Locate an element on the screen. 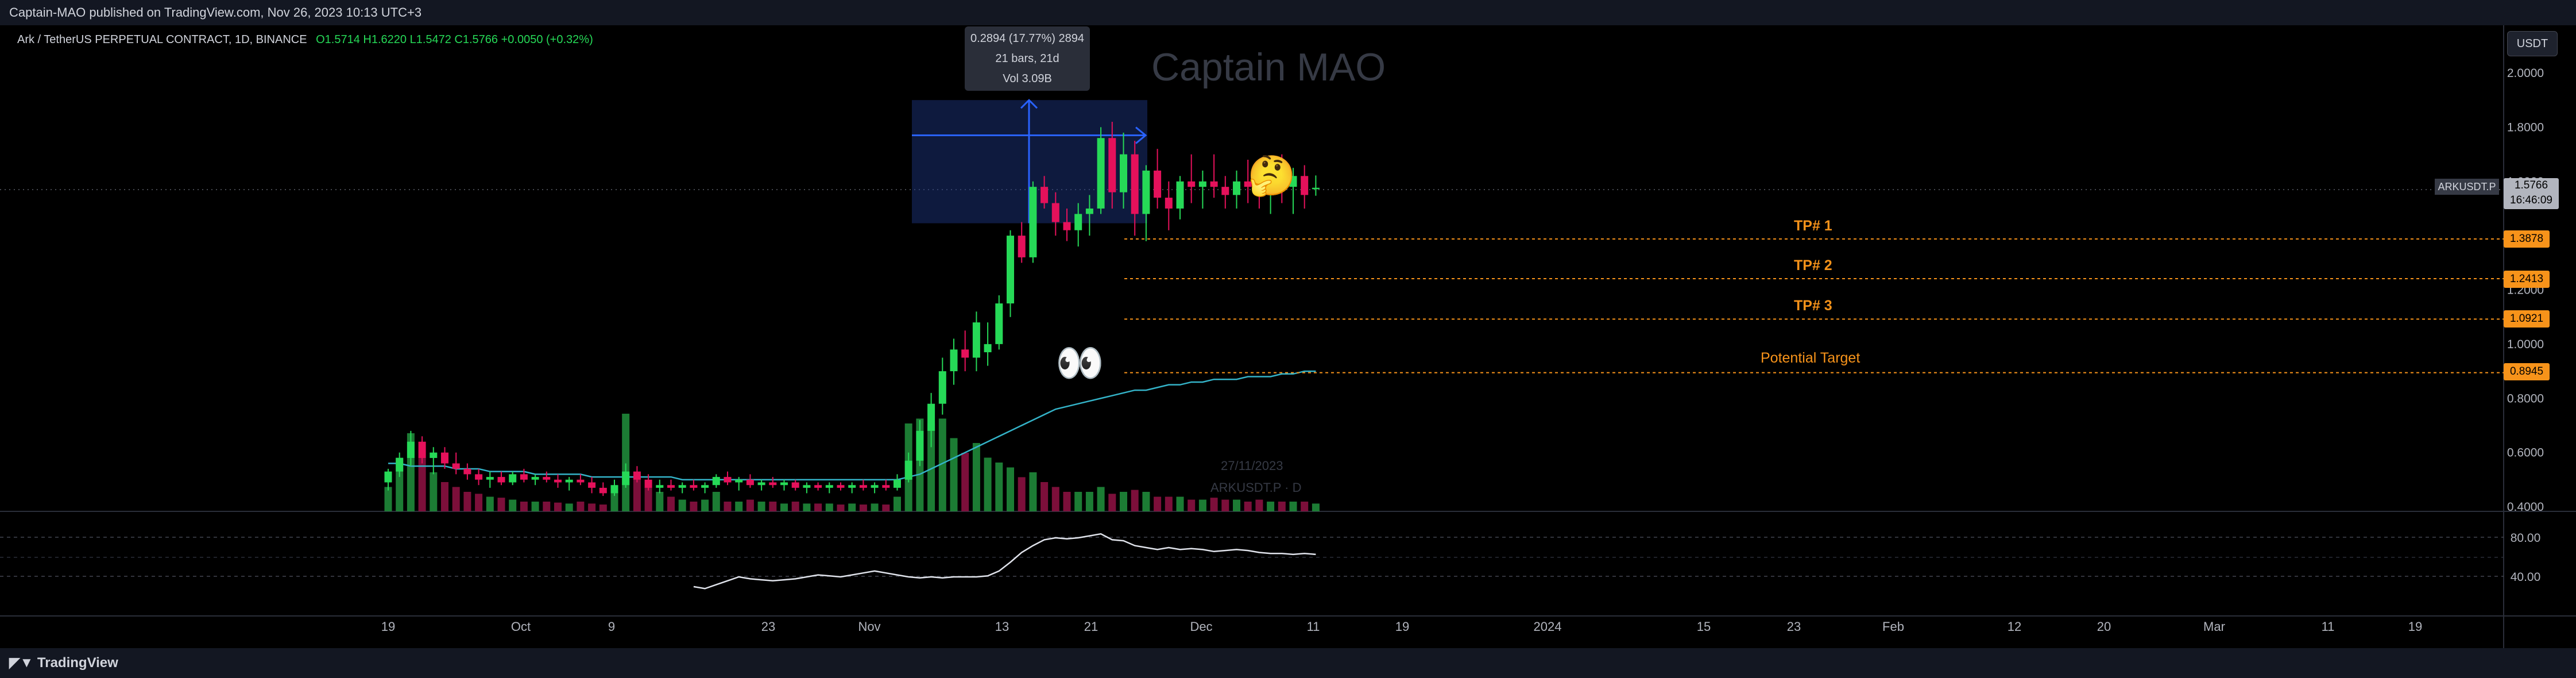 The height and width of the screenshot is (678, 2576). tradingview-logo: ◤▼ TradingView is located at coordinates (63, 663).